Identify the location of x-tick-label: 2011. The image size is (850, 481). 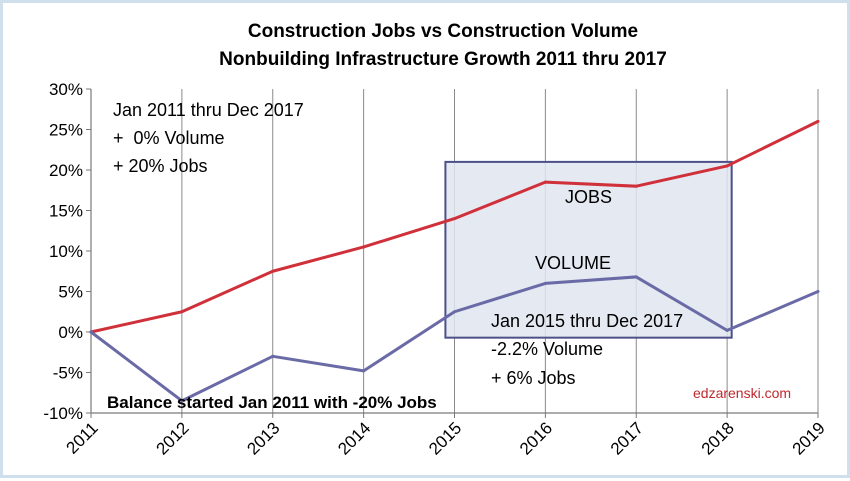
(82, 437).